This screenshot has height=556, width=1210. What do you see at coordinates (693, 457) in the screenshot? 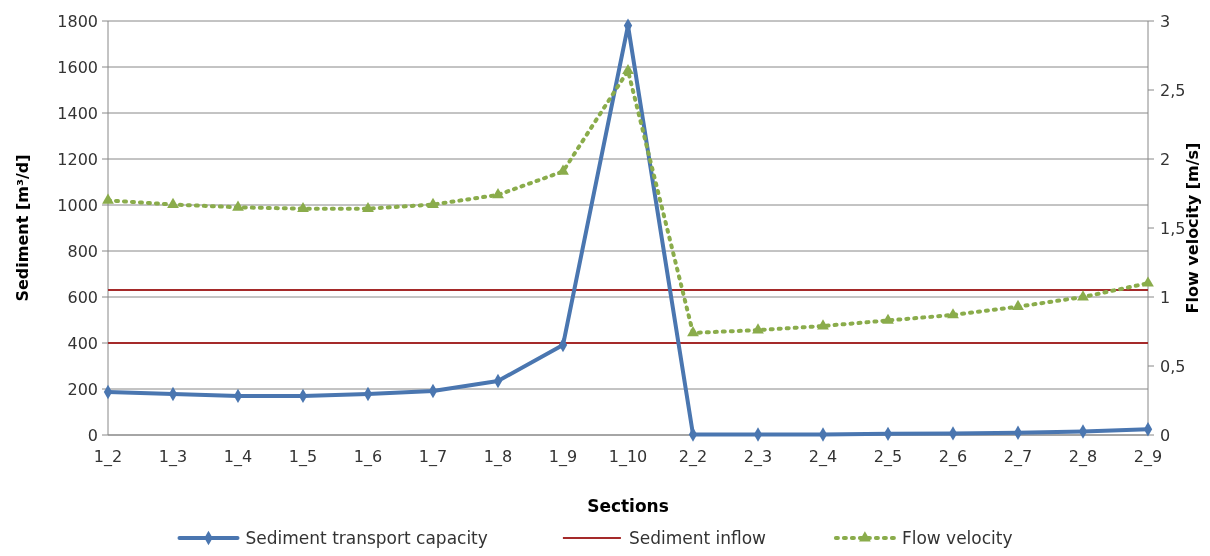
I see `x-tick-label: 2_2` at bounding box center [693, 457].